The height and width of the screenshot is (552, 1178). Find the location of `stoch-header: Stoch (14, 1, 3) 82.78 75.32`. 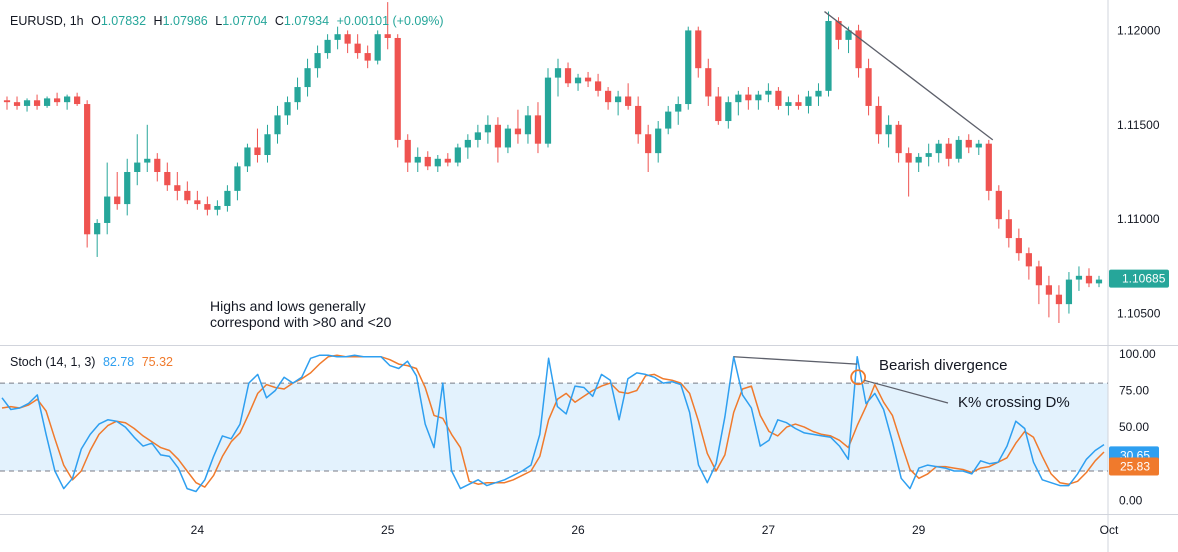

stoch-header: Stoch (14, 1, 3) 82.78 75.32 is located at coordinates (93, 362).